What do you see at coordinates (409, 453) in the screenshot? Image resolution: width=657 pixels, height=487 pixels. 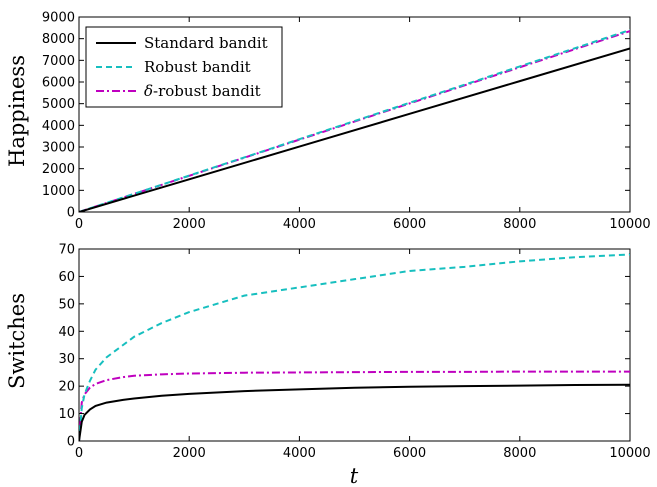 I see `switches-xtick-label: 6000` at bounding box center [409, 453].